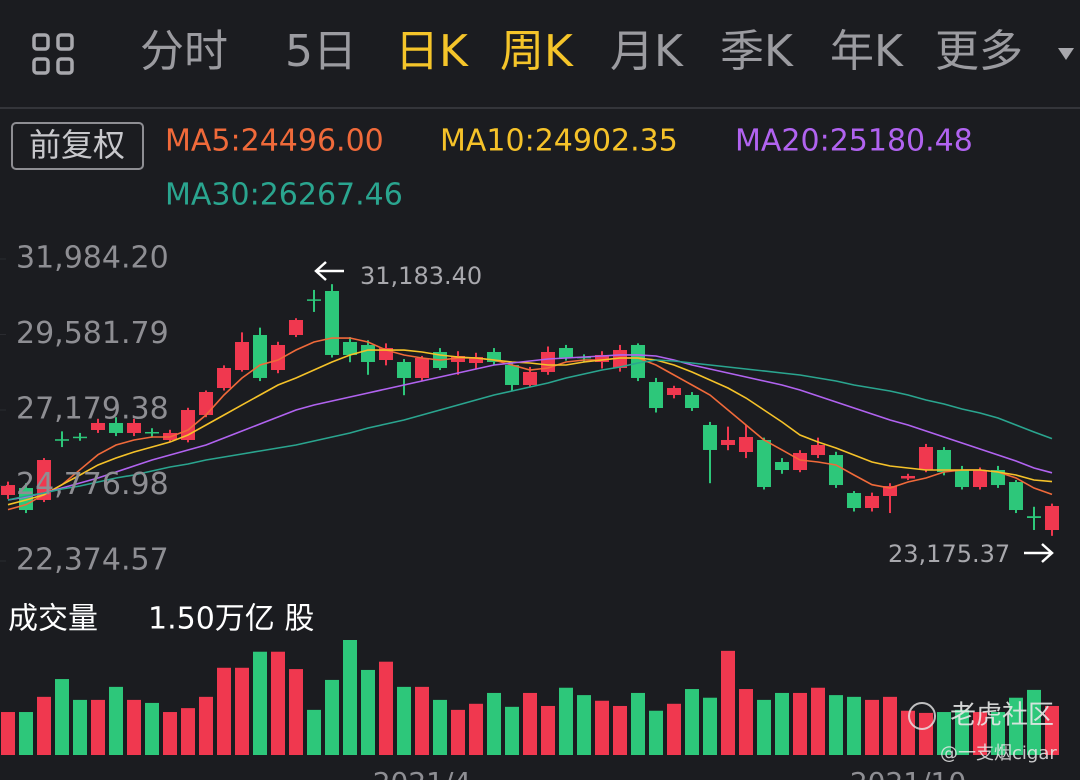  I want to click on extreme-label: 23,175.37, so click(949, 554).